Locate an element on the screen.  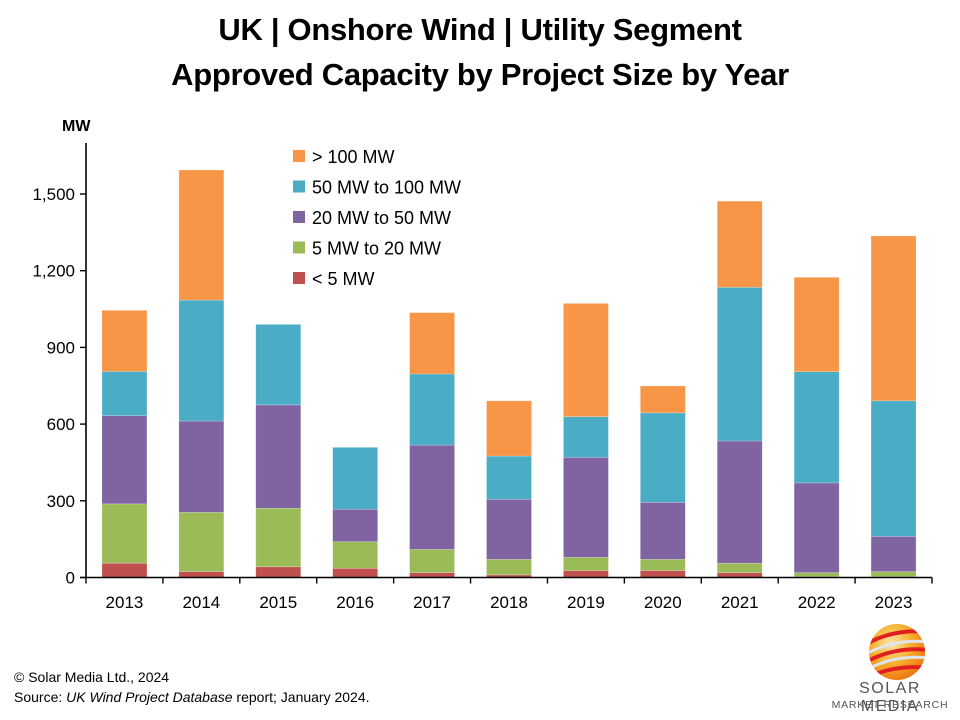
y-axis-unit-label: MW is located at coordinates (76, 126).